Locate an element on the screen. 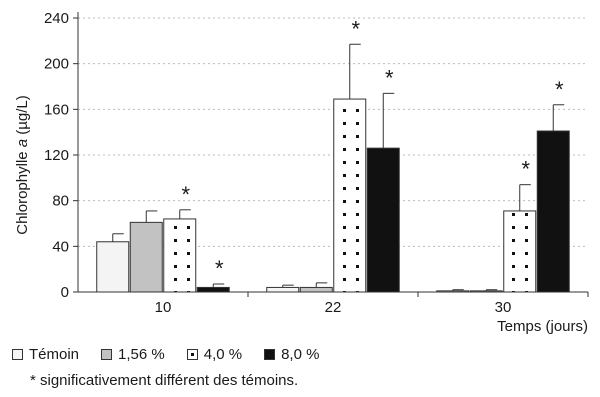  y-tick-label: 80 is located at coordinates (60, 201).